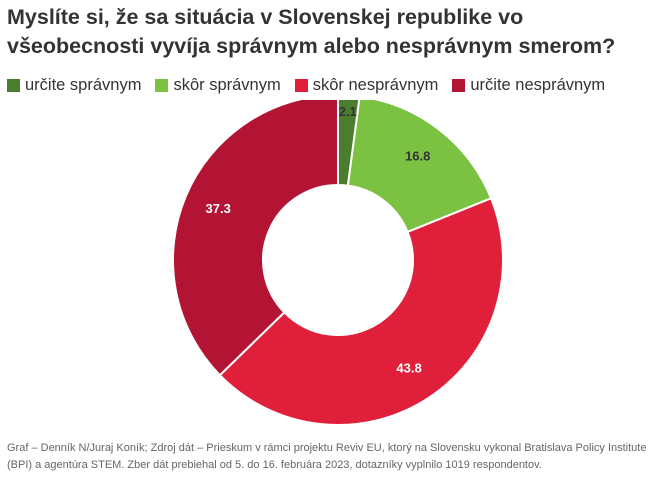  I want to click on legend-item: určite správnym, so click(74, 85).